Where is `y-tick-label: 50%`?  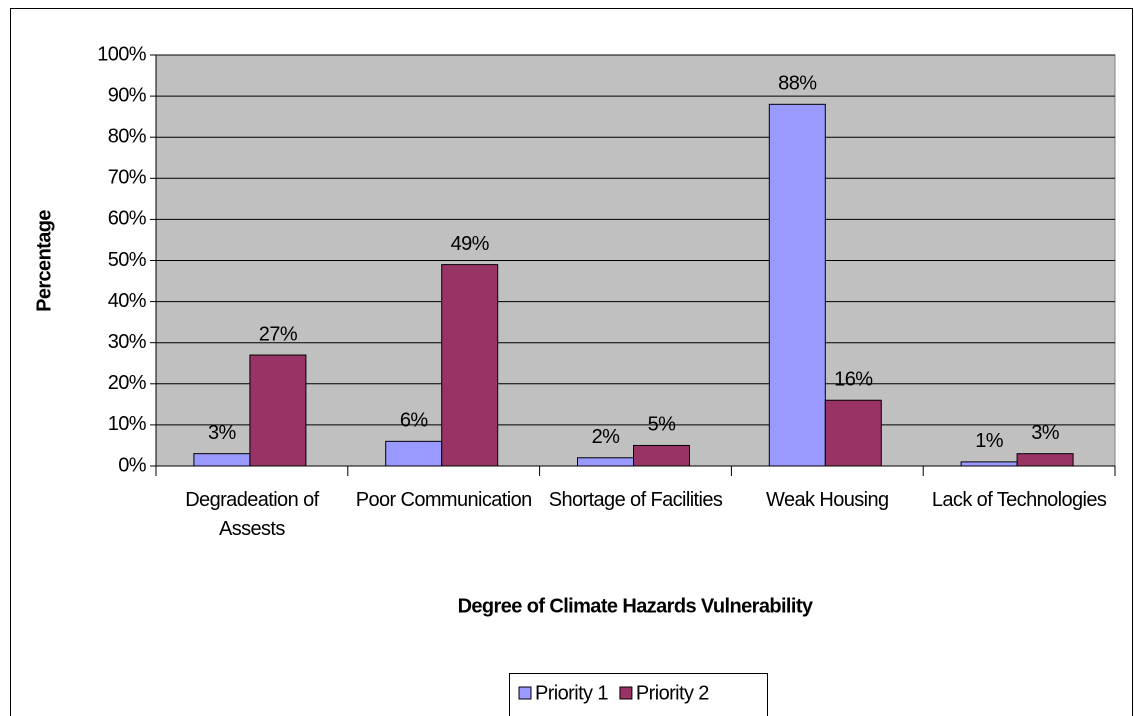
y-tick-label: 50% is located at coordinates (127, 260).